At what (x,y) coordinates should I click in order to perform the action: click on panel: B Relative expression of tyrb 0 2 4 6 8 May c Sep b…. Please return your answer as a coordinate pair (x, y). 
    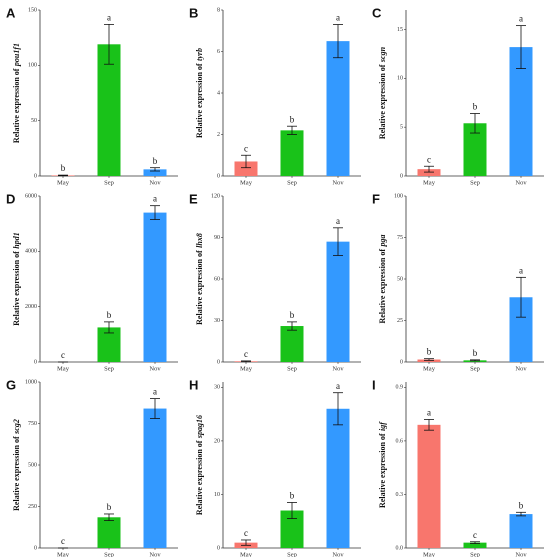
    Looking at the image, I should click on (275, 95).